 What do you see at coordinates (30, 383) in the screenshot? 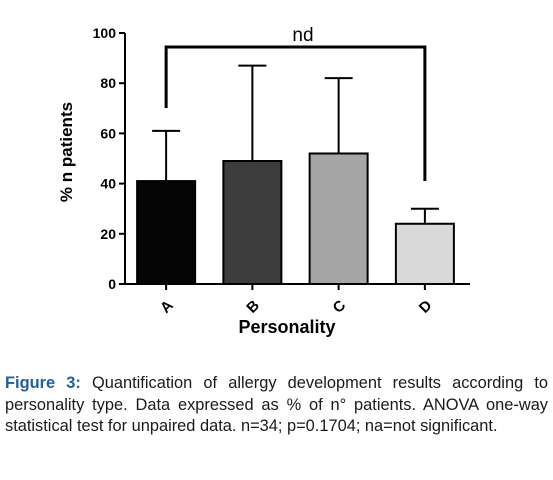
I see `figure-label: Figure` at bounding box center [30, 383].